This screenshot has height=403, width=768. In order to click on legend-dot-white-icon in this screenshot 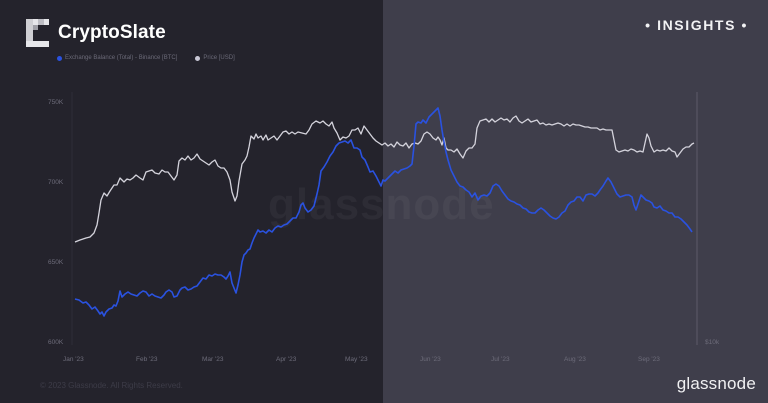, I will do `click(198, 58)`.